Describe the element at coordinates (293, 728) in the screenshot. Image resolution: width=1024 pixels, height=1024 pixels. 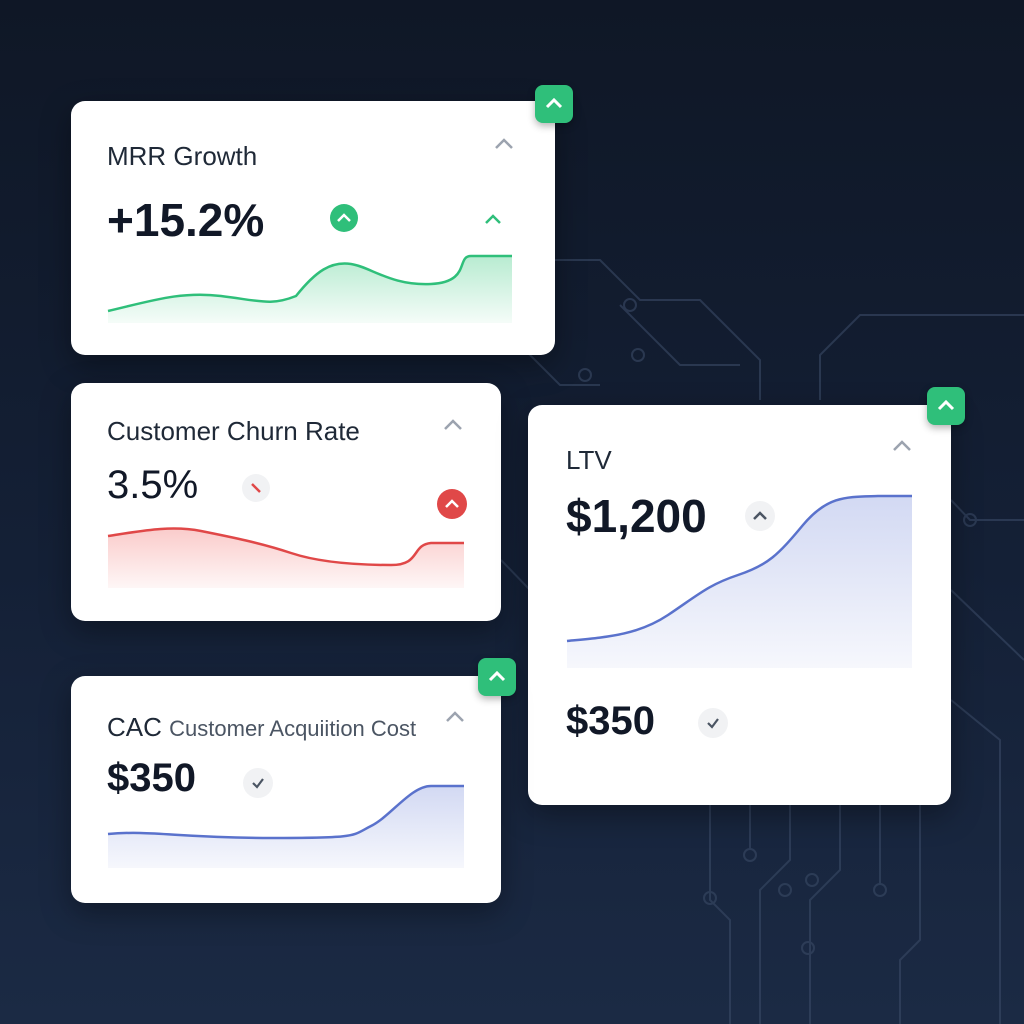
I see `card-subtitle: Customer Acquiition Cost` at that location.